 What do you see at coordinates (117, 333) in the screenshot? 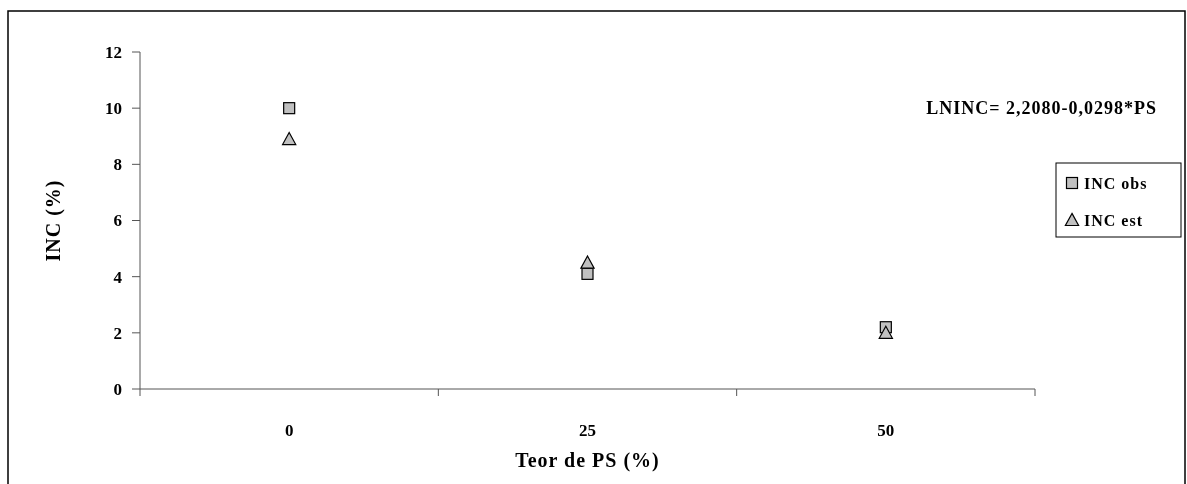
I see `y-tick-label: 2` at bounding box center [117, 333].